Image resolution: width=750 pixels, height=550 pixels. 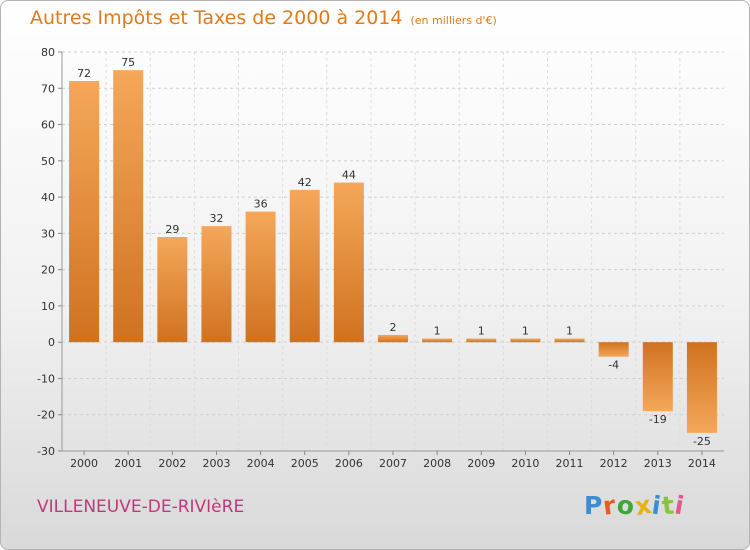 I want to click on x-tick-label: 2013, so click(x=658, y=463).